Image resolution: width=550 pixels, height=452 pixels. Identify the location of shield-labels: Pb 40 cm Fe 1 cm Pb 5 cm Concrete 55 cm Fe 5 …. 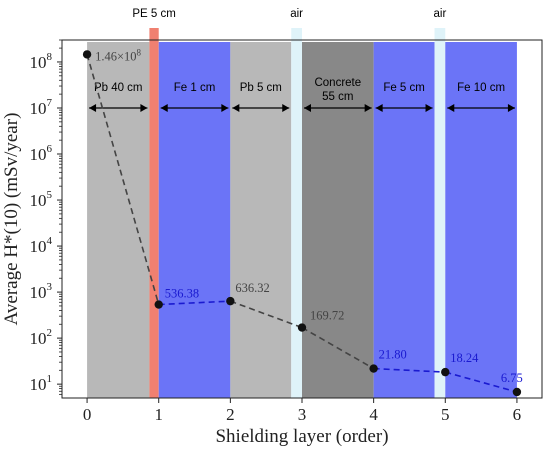
(302, 94).